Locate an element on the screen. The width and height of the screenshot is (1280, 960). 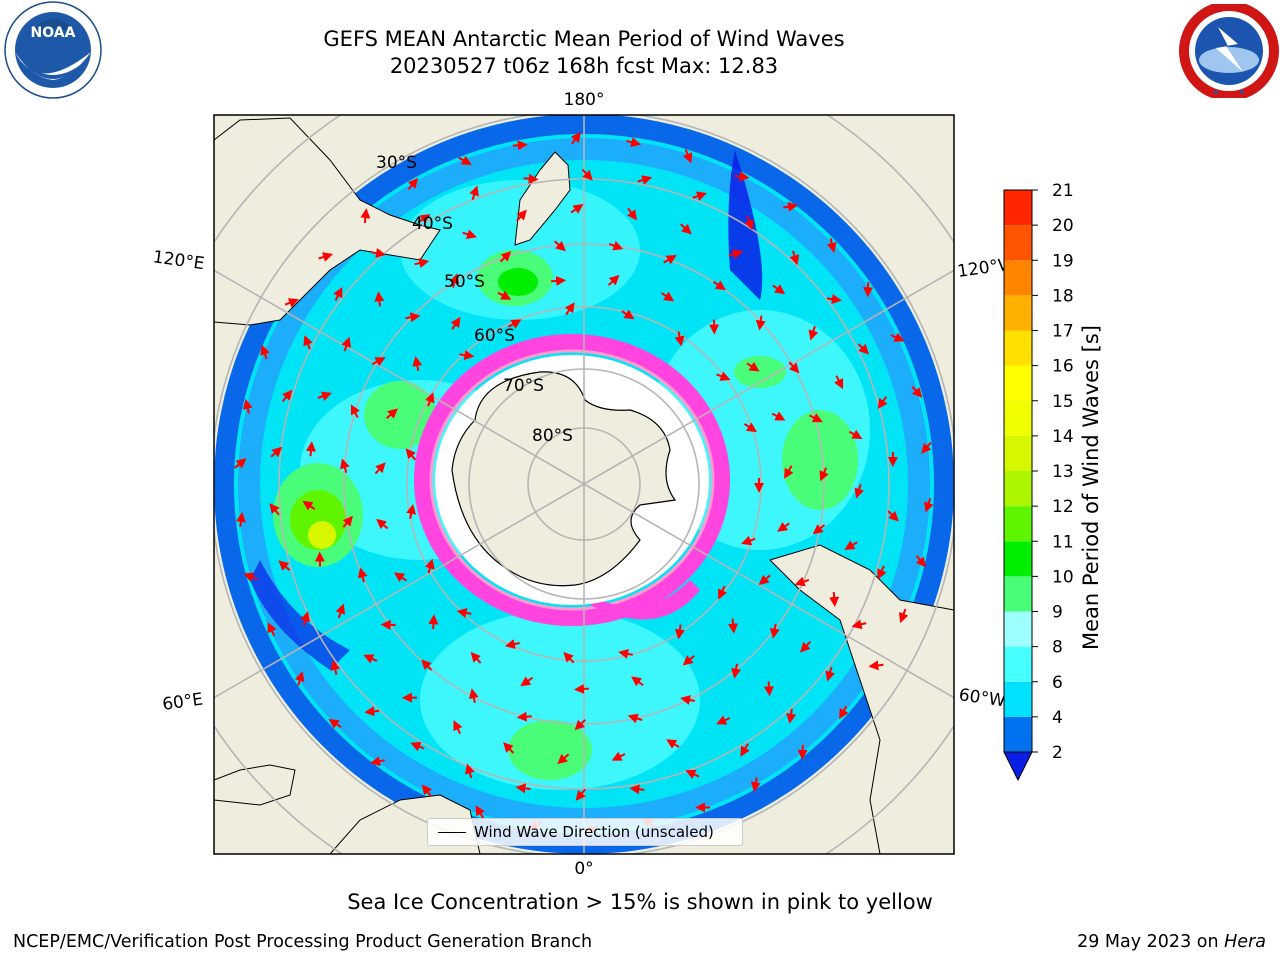
lon-label-120e: 120°E is located at coordinates (179, 260).